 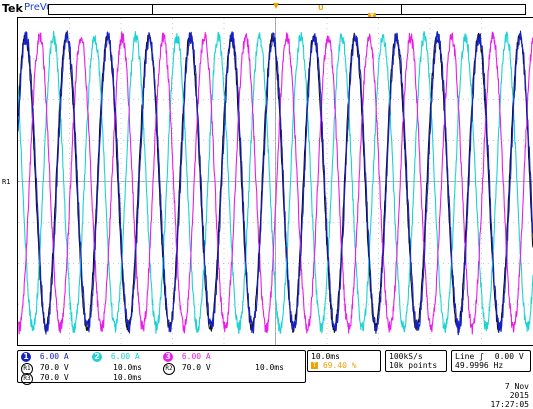 What do you see at coordinates (509, 404) in the screenshot?
I see `time: 17:27:05` at bounding box center [509, 404].